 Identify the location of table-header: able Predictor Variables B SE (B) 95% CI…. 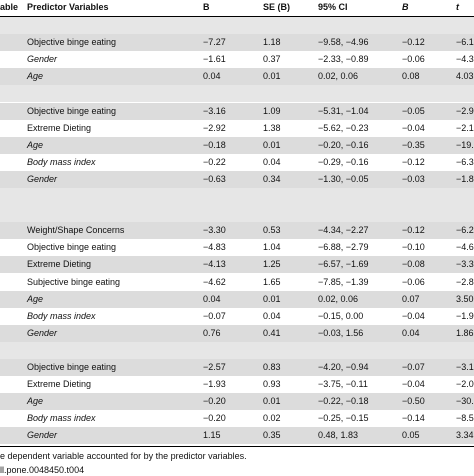
(237, 8).